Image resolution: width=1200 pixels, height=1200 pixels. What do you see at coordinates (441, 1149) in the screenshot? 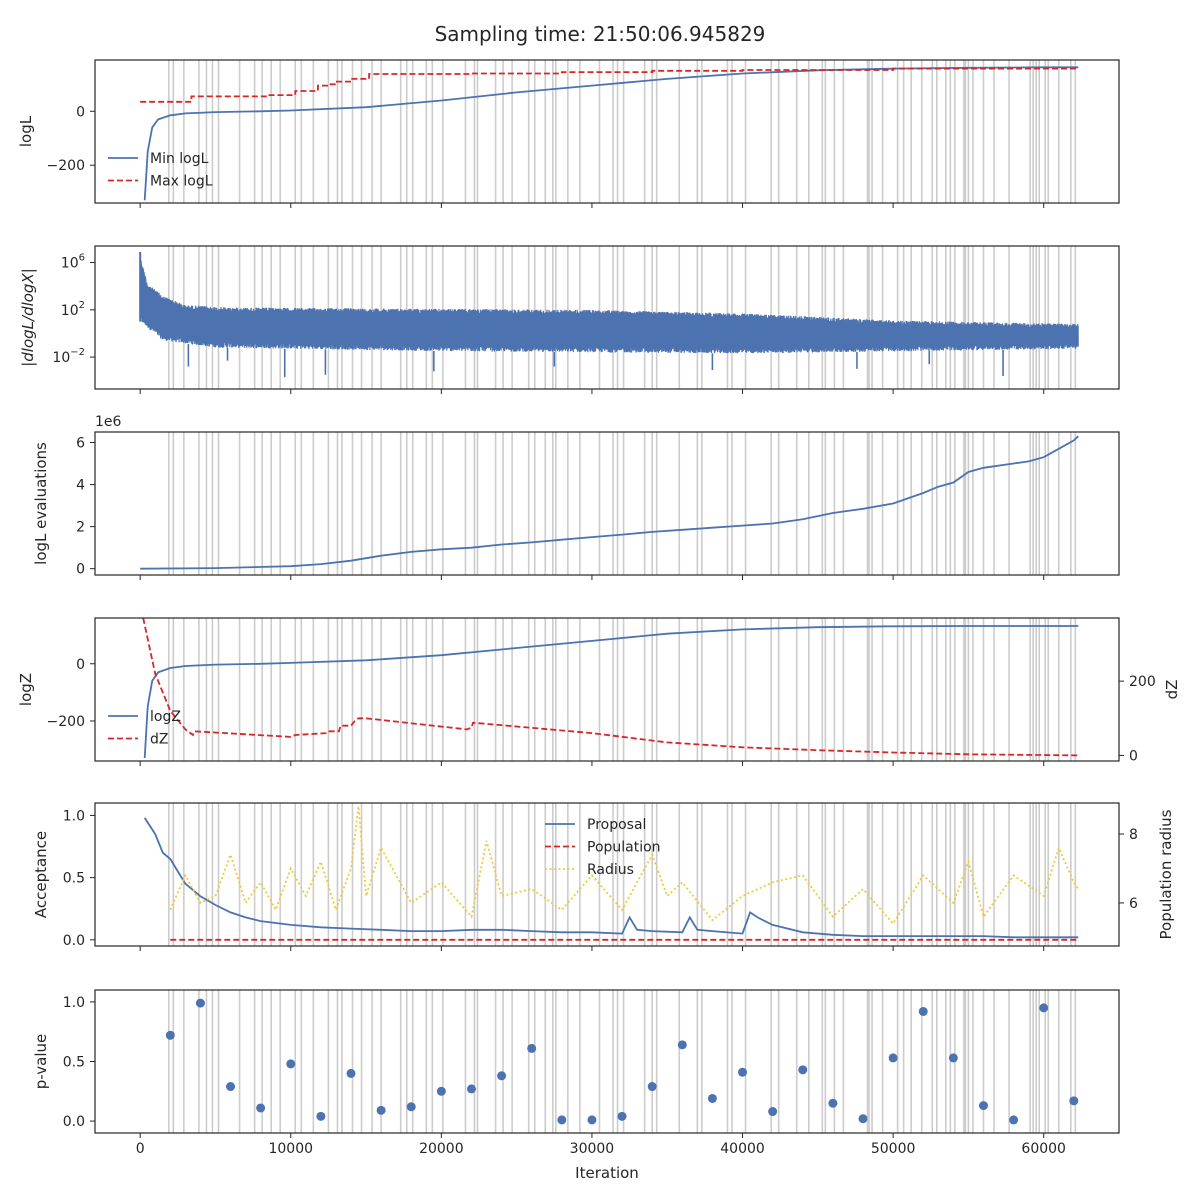
I see `x-tick-label: 20000` at bounding box center [441, 1149].